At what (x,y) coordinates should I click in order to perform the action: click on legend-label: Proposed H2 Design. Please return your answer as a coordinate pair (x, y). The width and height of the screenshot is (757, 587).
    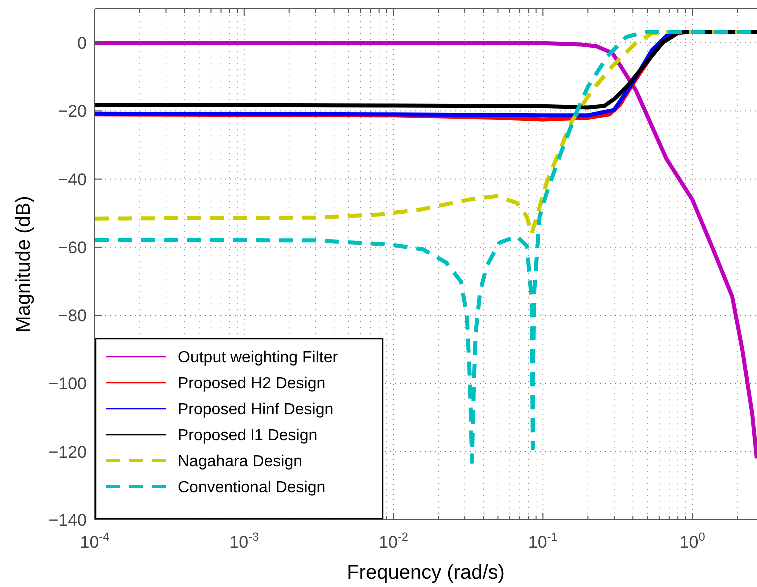
    Looking at the image, I should click on (252, 384).